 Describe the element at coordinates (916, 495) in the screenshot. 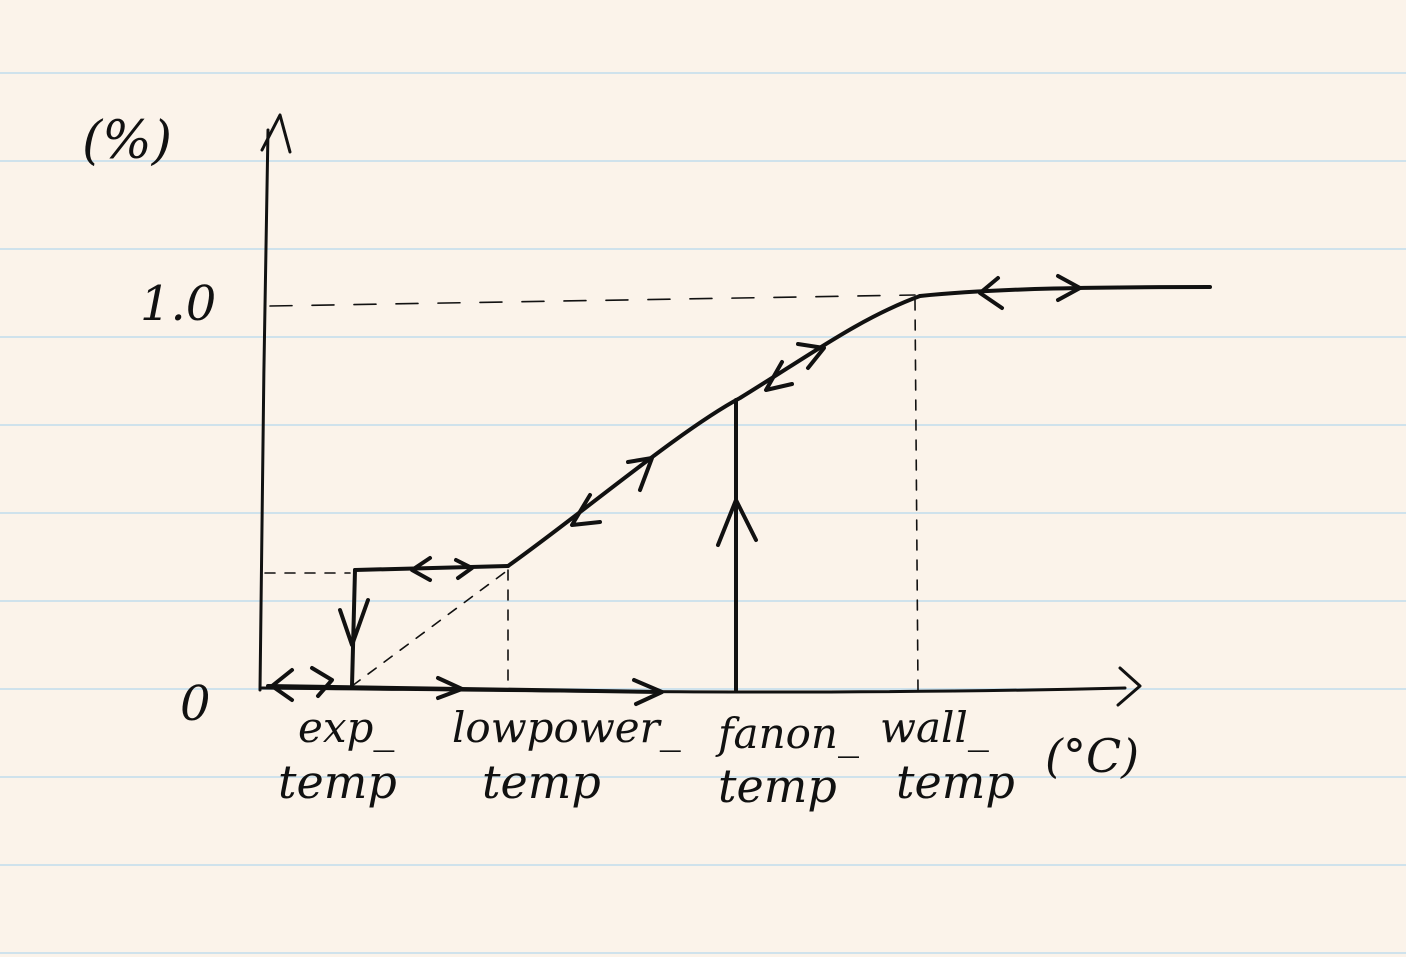

I see `wall-temp-guide` at that location.